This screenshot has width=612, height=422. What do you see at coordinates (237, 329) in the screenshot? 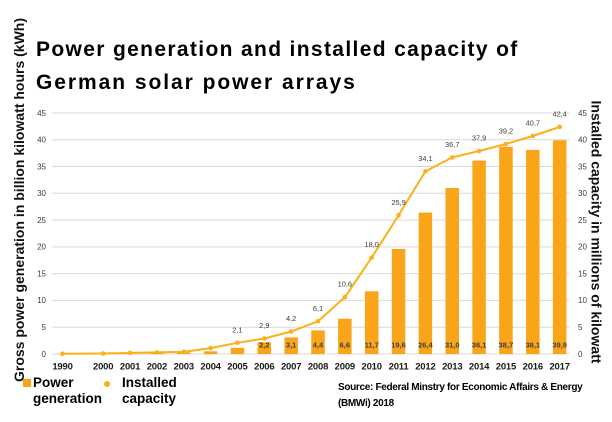
I see `svg-text: 2,1` at bounding box center [237, 329].